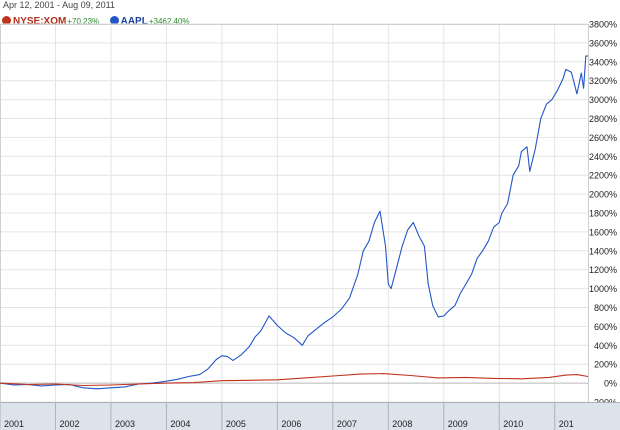 The image size is (620, 430). What do you see at coordinates (605, 346) in the screenshot?
I see `y-tick-label: 400%` at bounding box center [605, 346].